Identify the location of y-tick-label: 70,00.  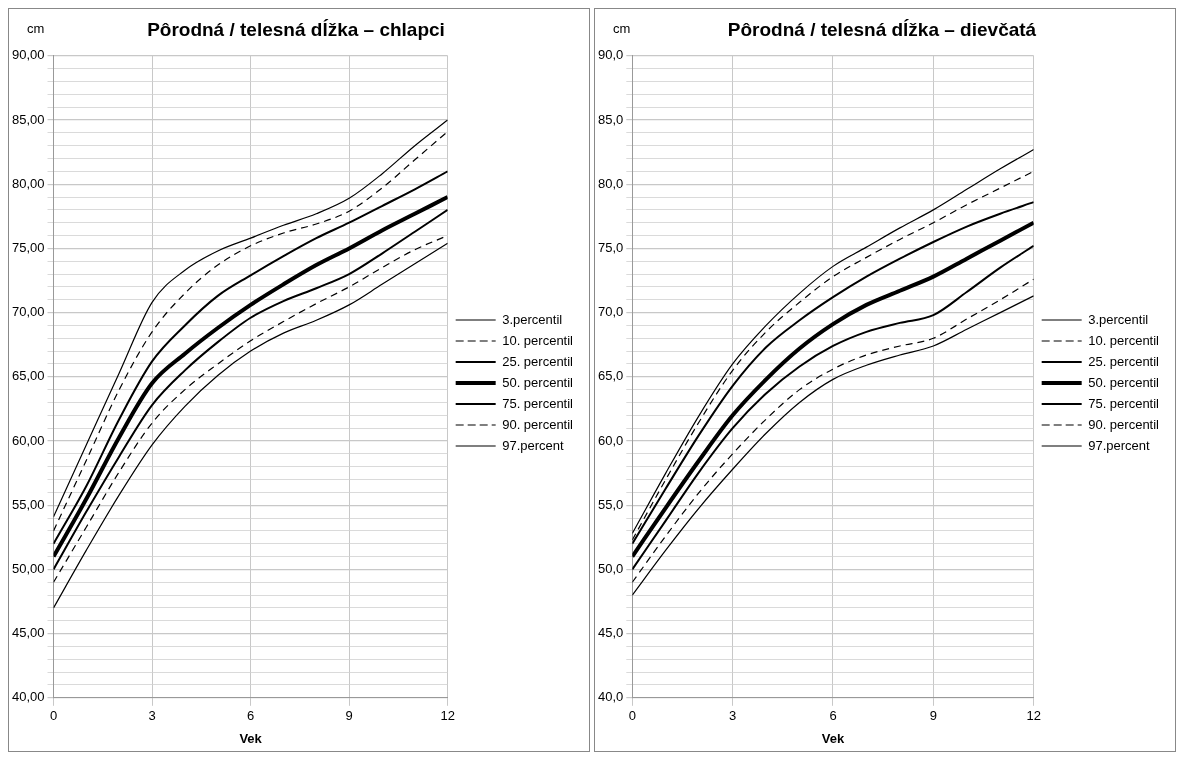
(28, 312).